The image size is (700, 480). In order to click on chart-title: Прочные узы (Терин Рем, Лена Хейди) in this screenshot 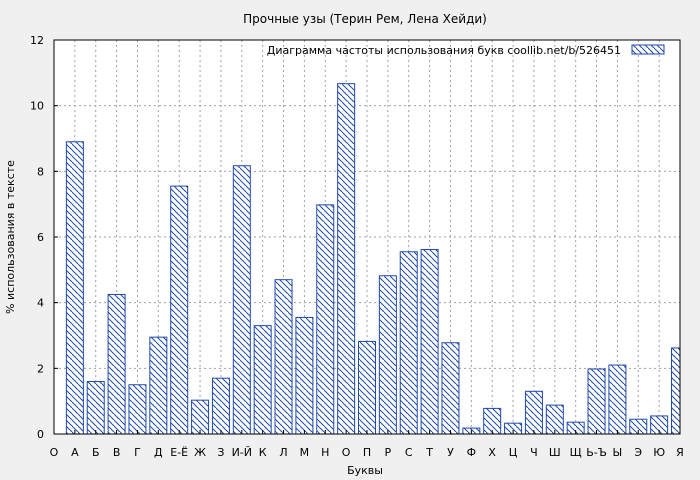, I will do `click(365, 19)`.